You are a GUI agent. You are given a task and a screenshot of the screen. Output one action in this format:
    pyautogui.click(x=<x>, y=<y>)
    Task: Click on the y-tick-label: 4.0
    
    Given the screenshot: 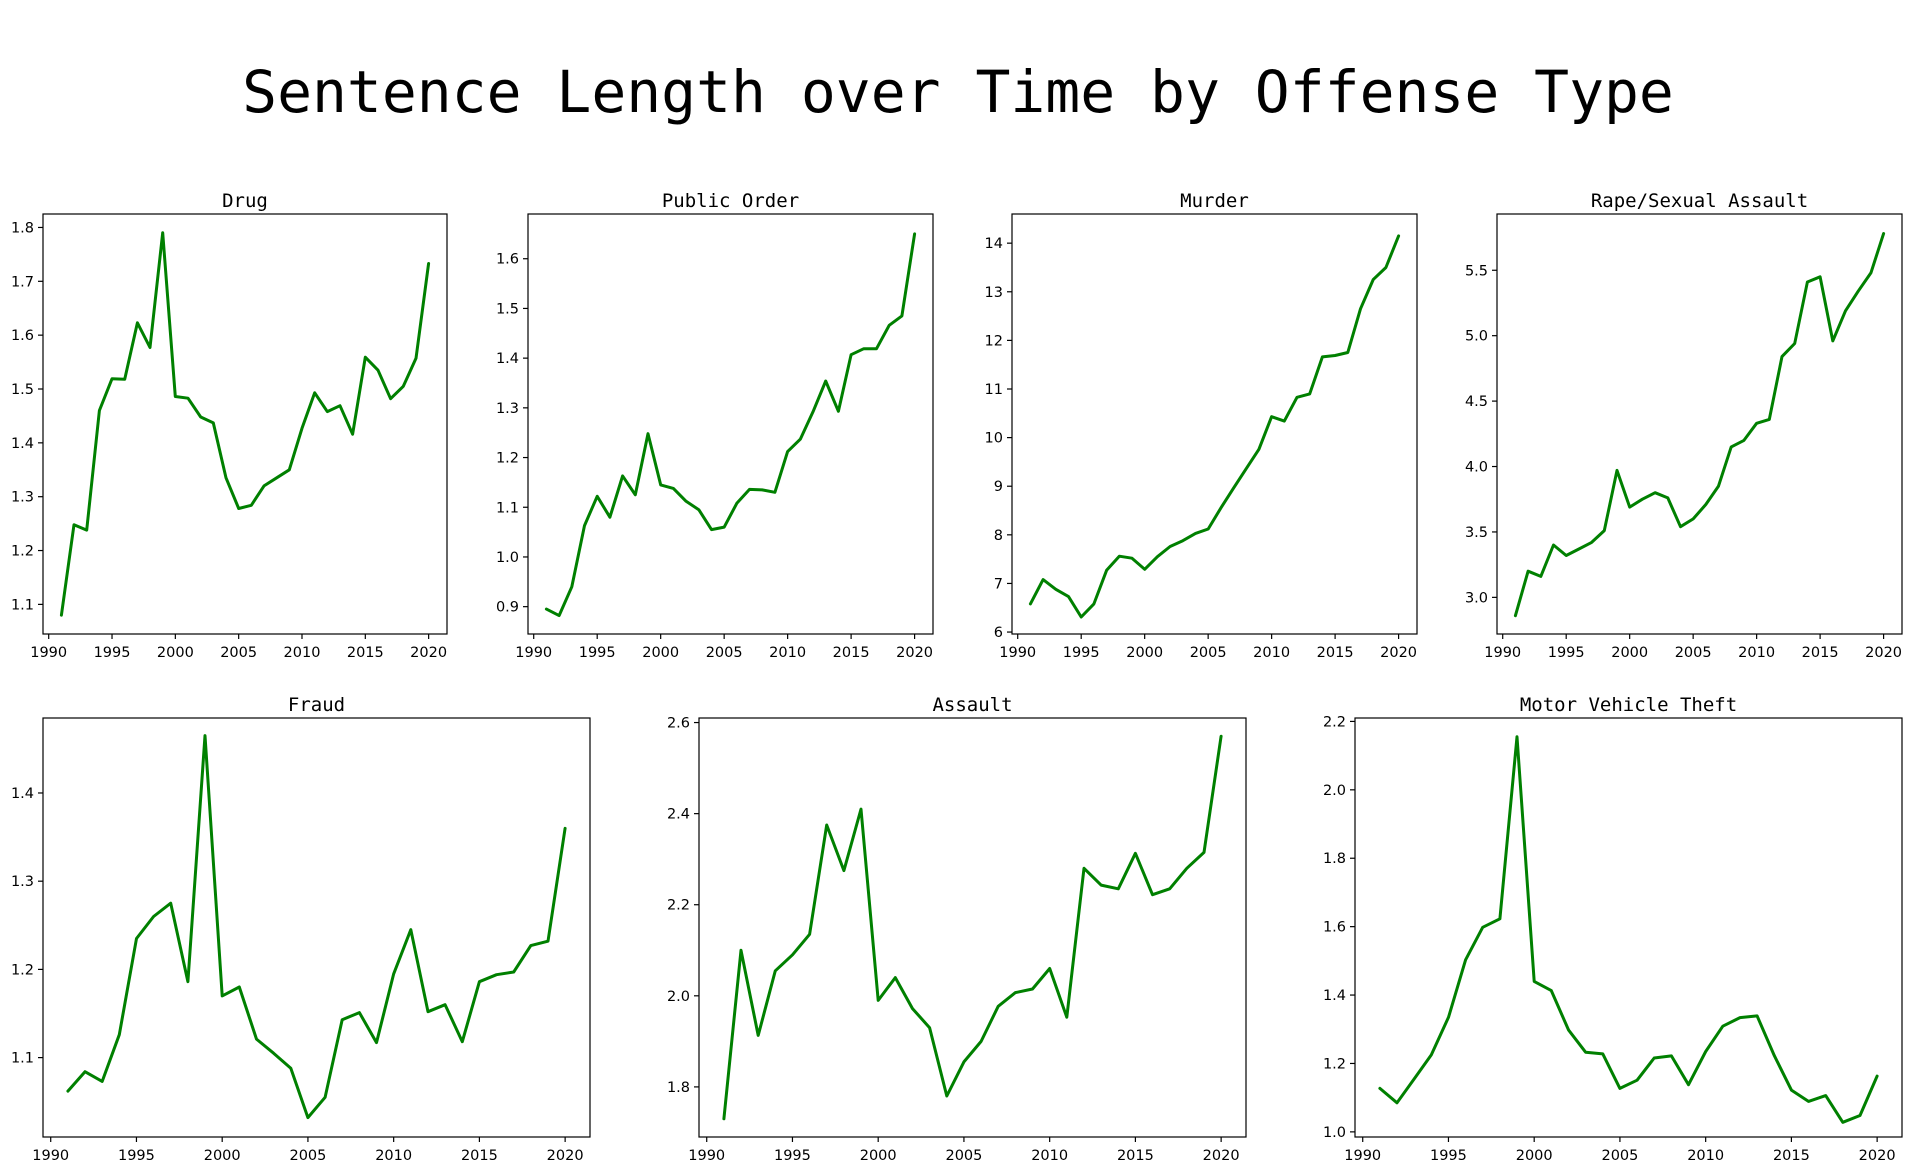 What is the action you would take?
    pyautogui.click(x=1476, y=468)
    